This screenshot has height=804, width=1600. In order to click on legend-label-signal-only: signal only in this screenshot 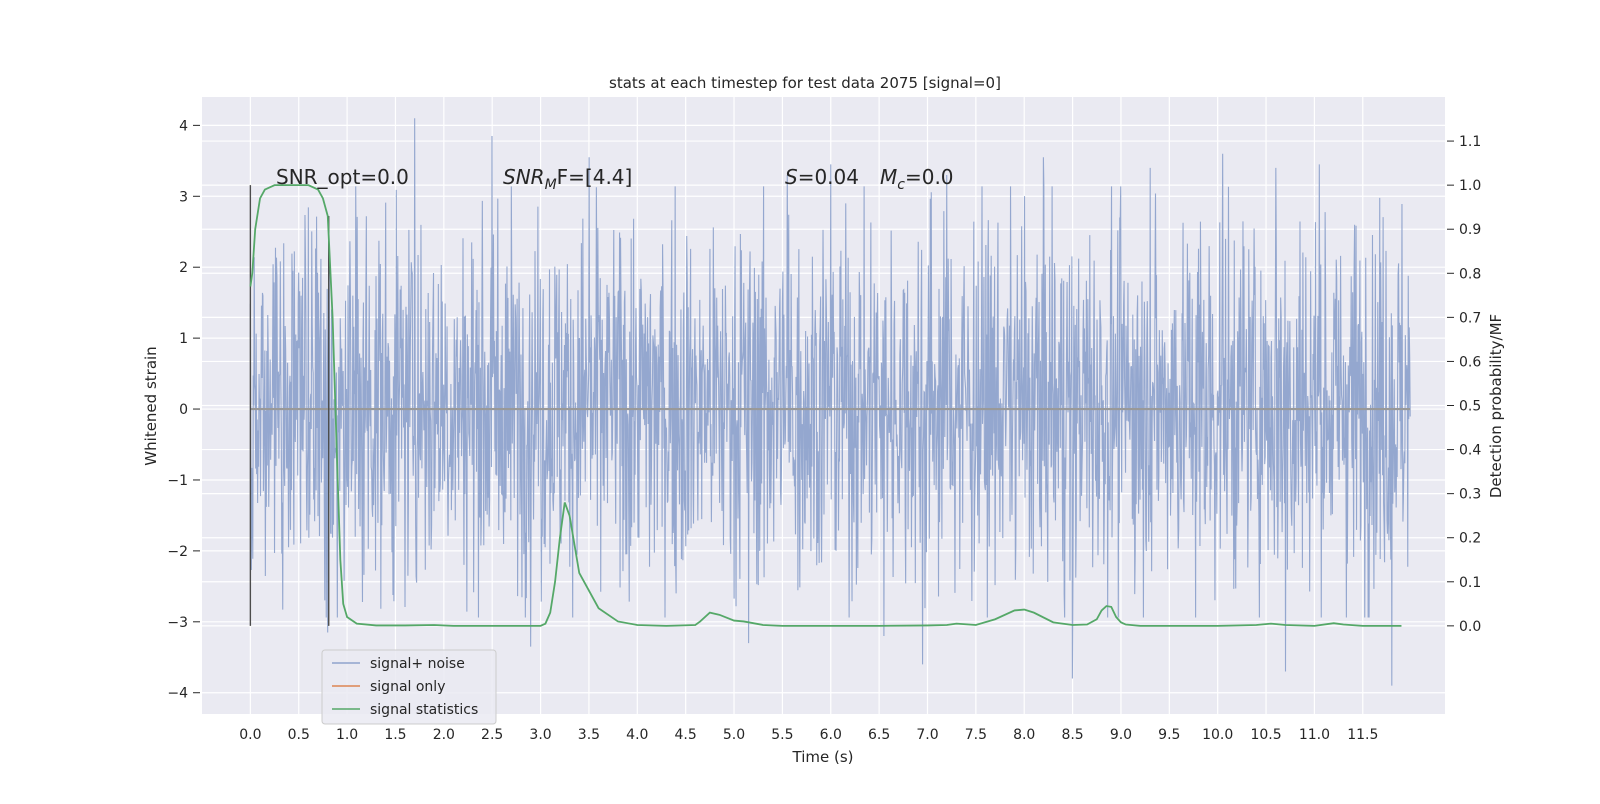, I will do `click(407, 687)`.